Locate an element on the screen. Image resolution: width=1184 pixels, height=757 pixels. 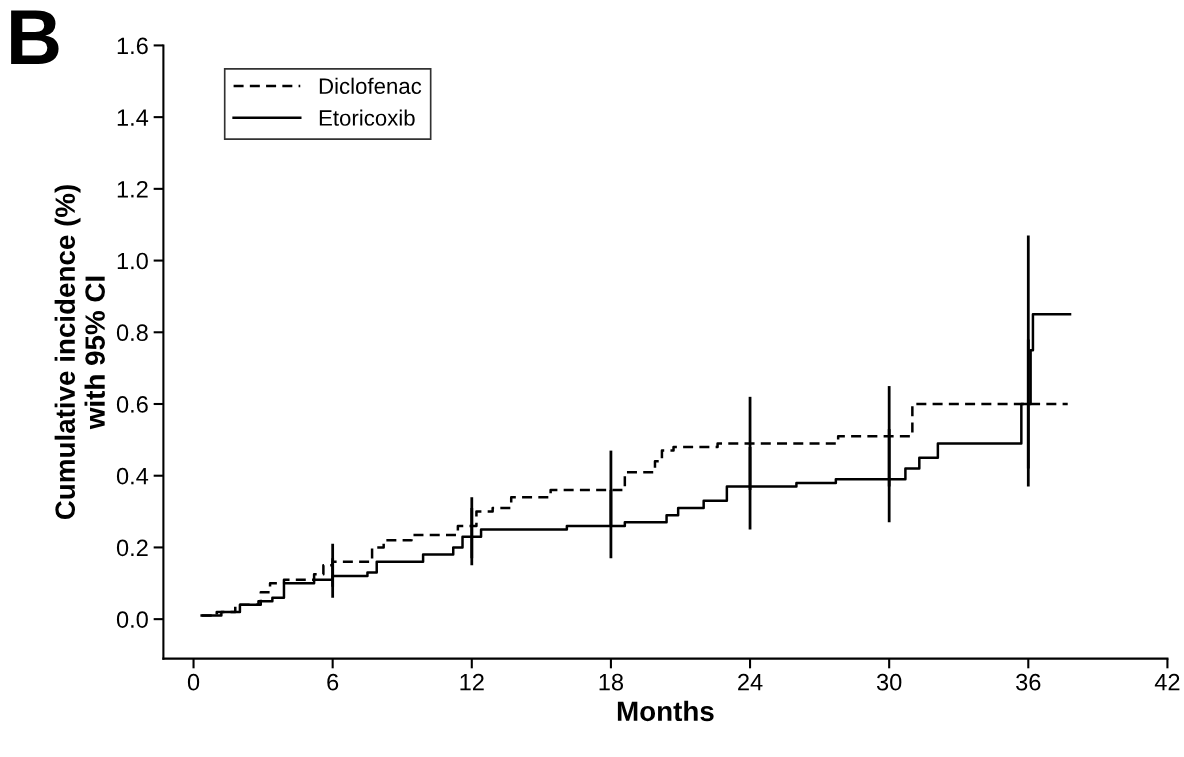
x-tick-label: 42 is located at coordinates (1167, 682).